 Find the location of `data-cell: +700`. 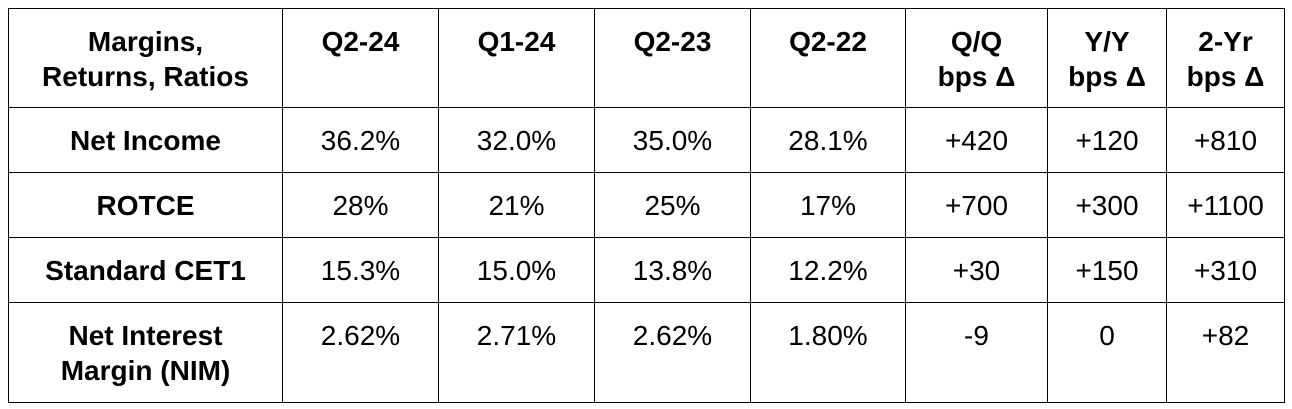

data-cell: +700 is located at coordinates (976, 205).